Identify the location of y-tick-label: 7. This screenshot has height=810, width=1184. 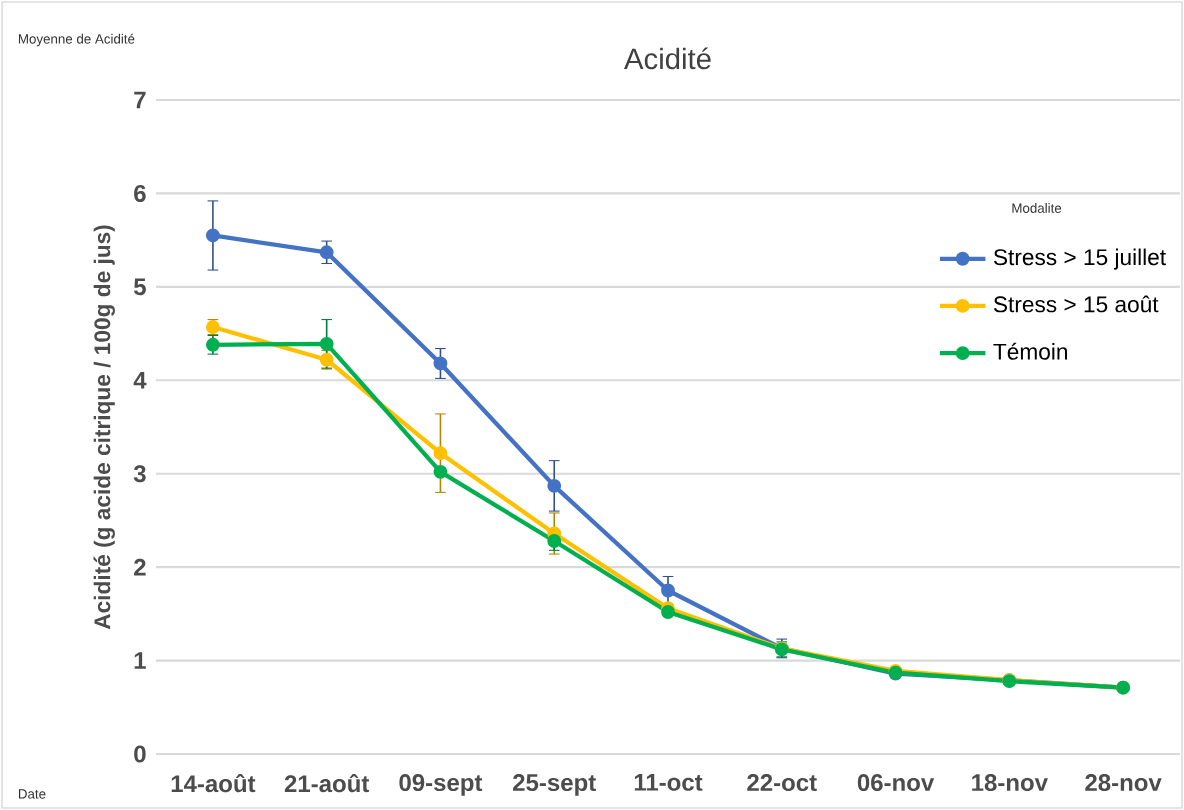
(140, 100).